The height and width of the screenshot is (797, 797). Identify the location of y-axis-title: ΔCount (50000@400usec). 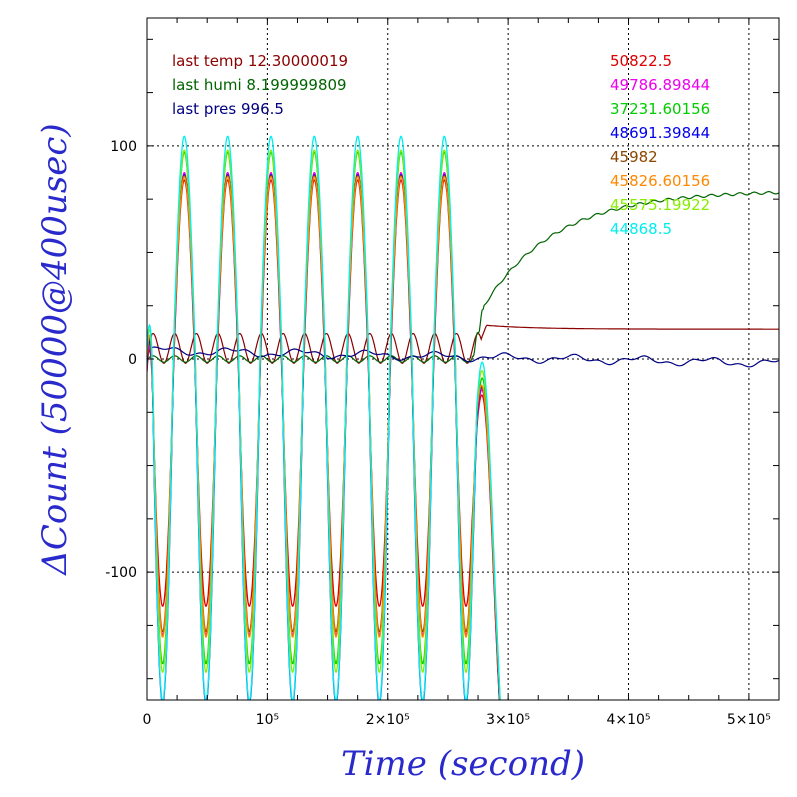
(55, 349).